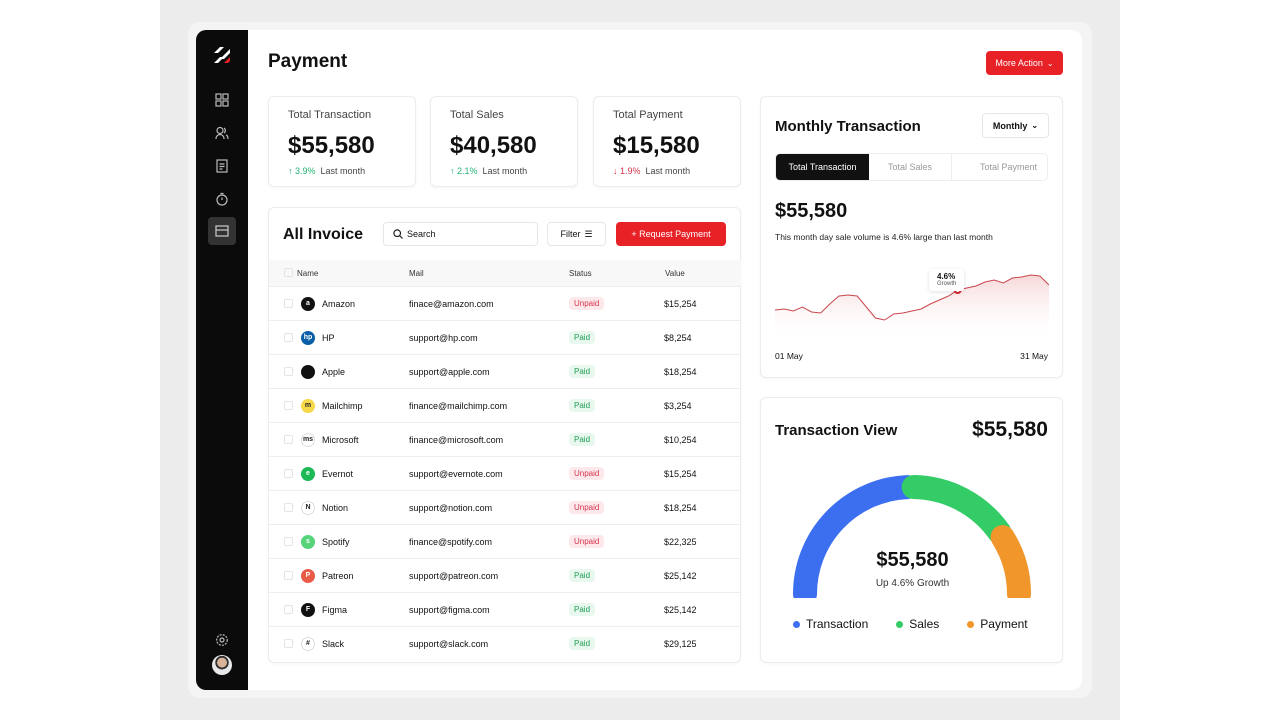 This screenshot has width=1280, height=720. I want to click on company-name: Spotify, so click(336, 541).